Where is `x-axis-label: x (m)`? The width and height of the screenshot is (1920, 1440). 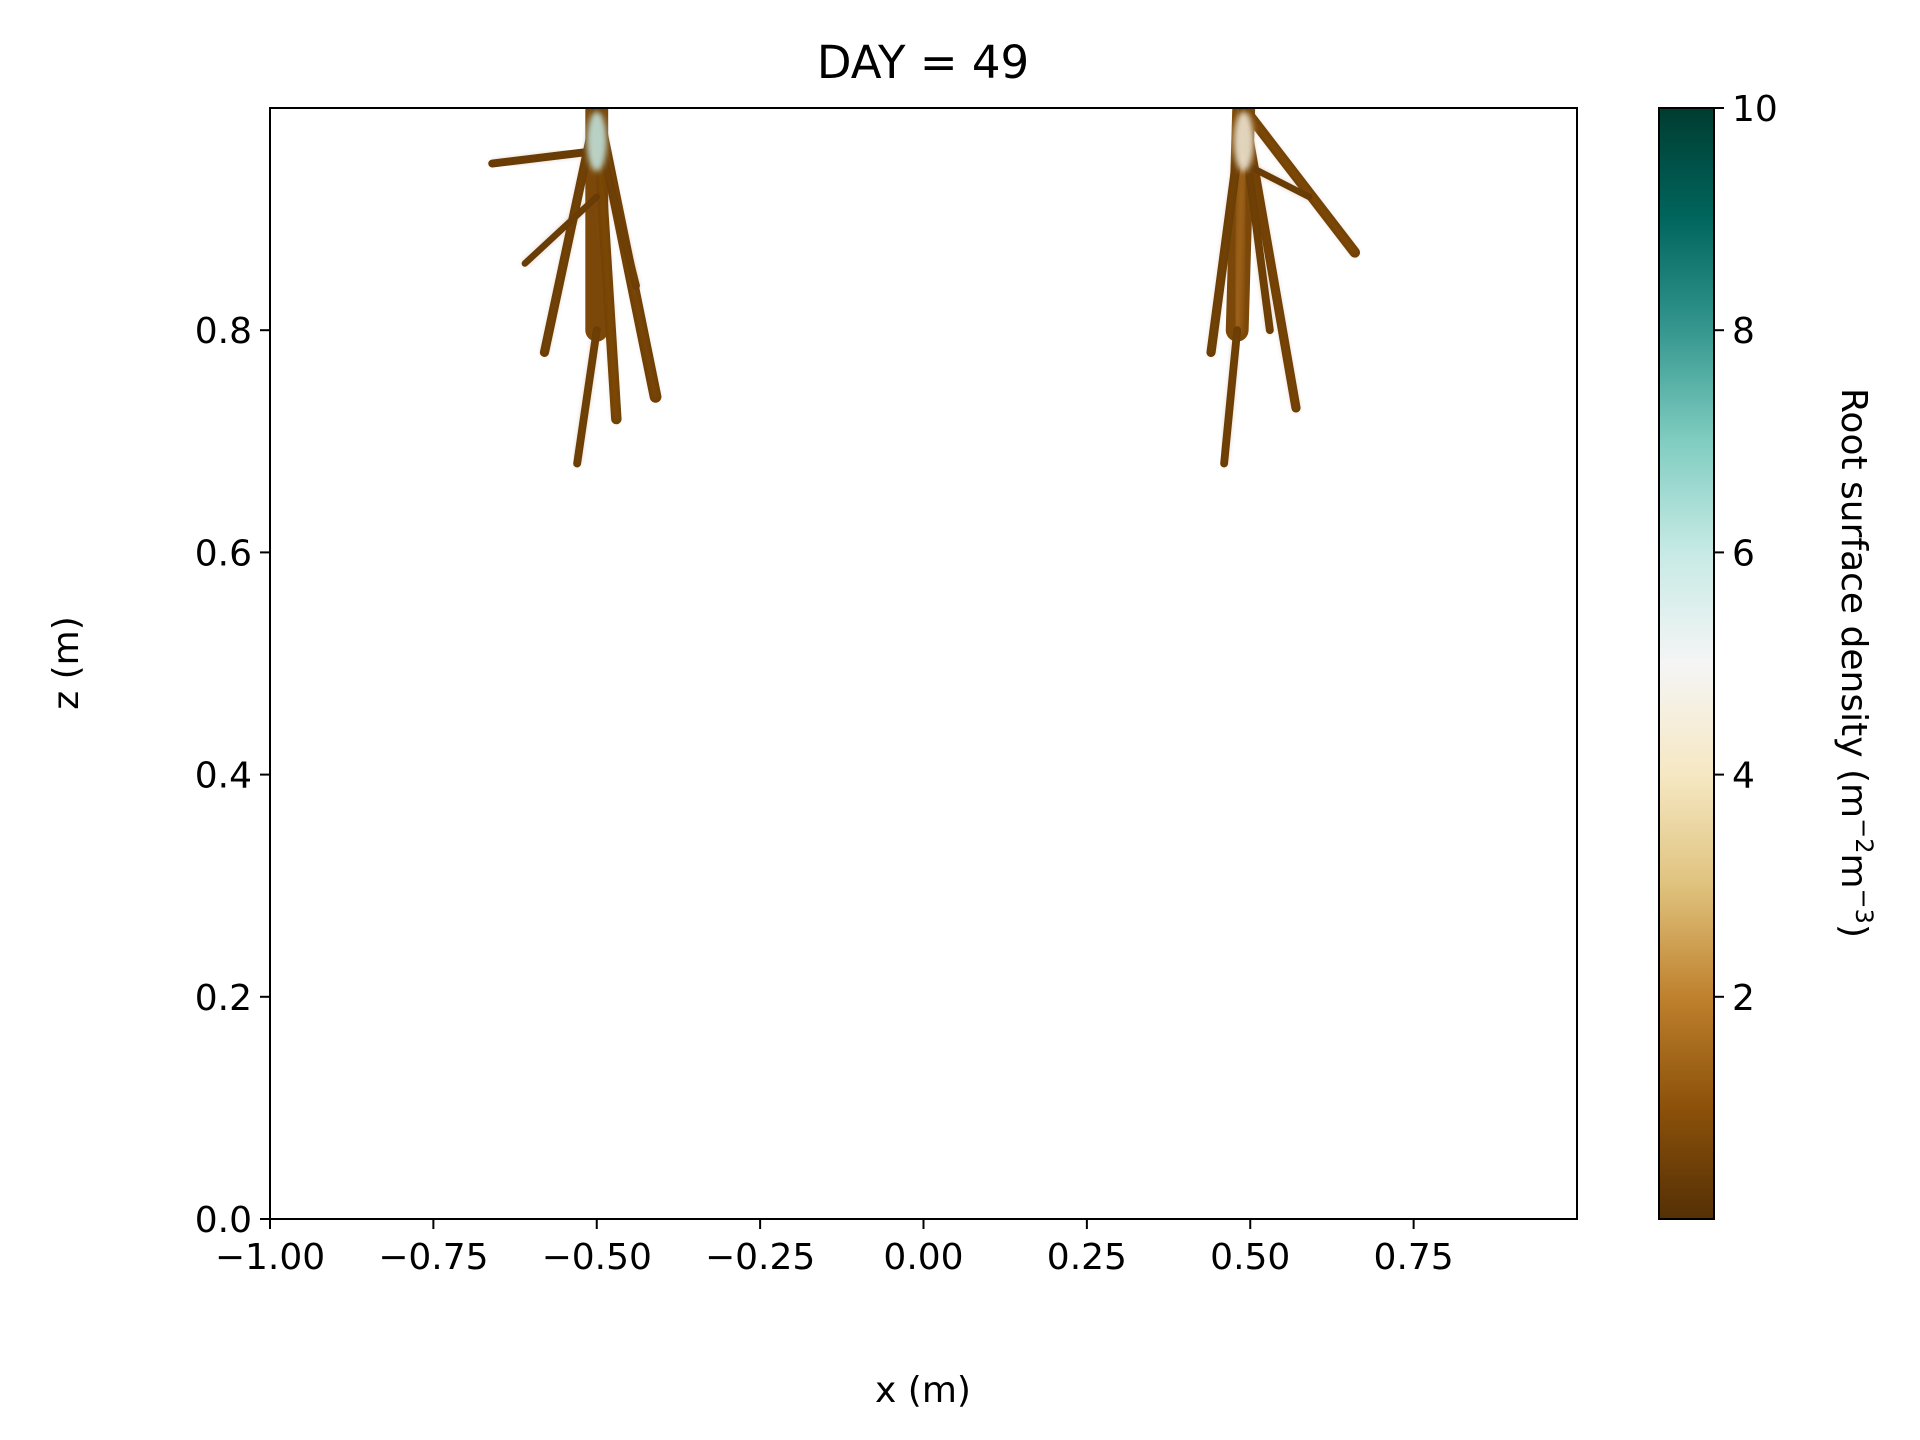
x-axis-label: x (m) is located at coordinates (923, 1390).